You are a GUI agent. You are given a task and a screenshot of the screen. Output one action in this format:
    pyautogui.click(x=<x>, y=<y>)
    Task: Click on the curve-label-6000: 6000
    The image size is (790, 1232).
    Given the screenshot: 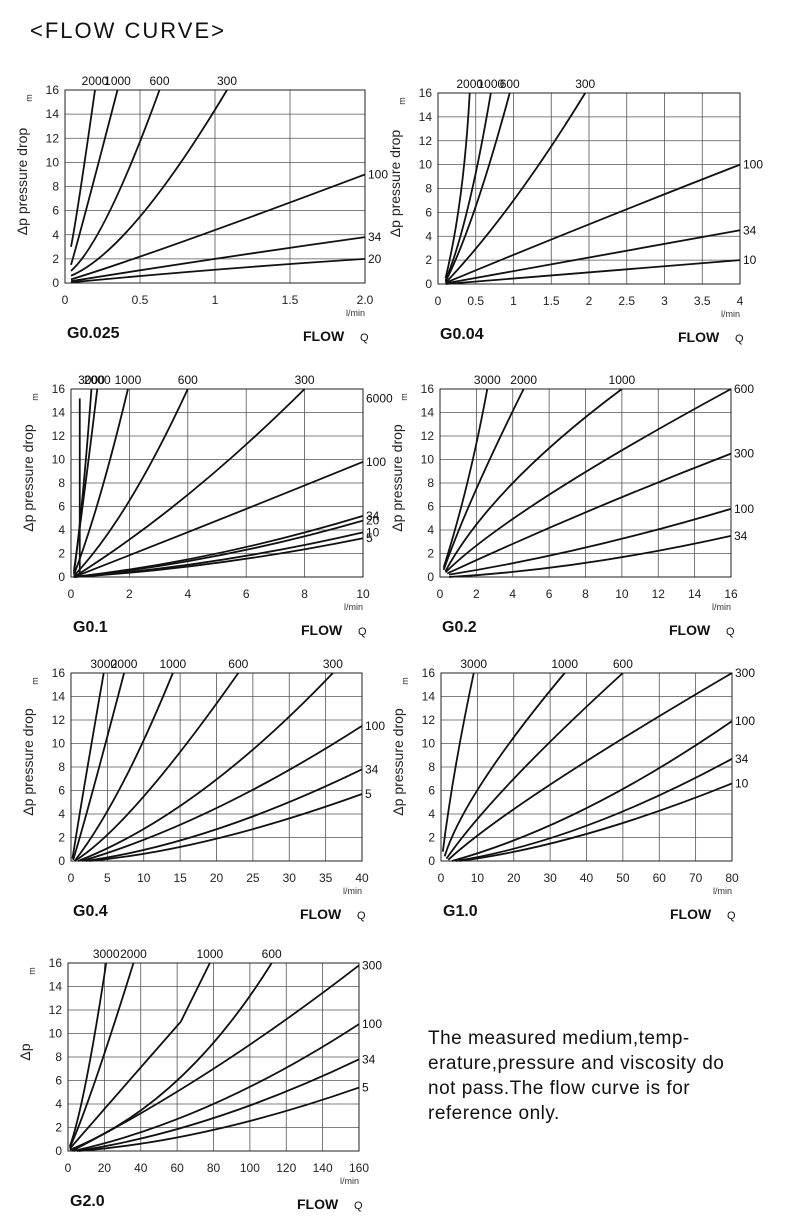 What is the action you would take?
    pyautogui.click(x=379, y=398)
    